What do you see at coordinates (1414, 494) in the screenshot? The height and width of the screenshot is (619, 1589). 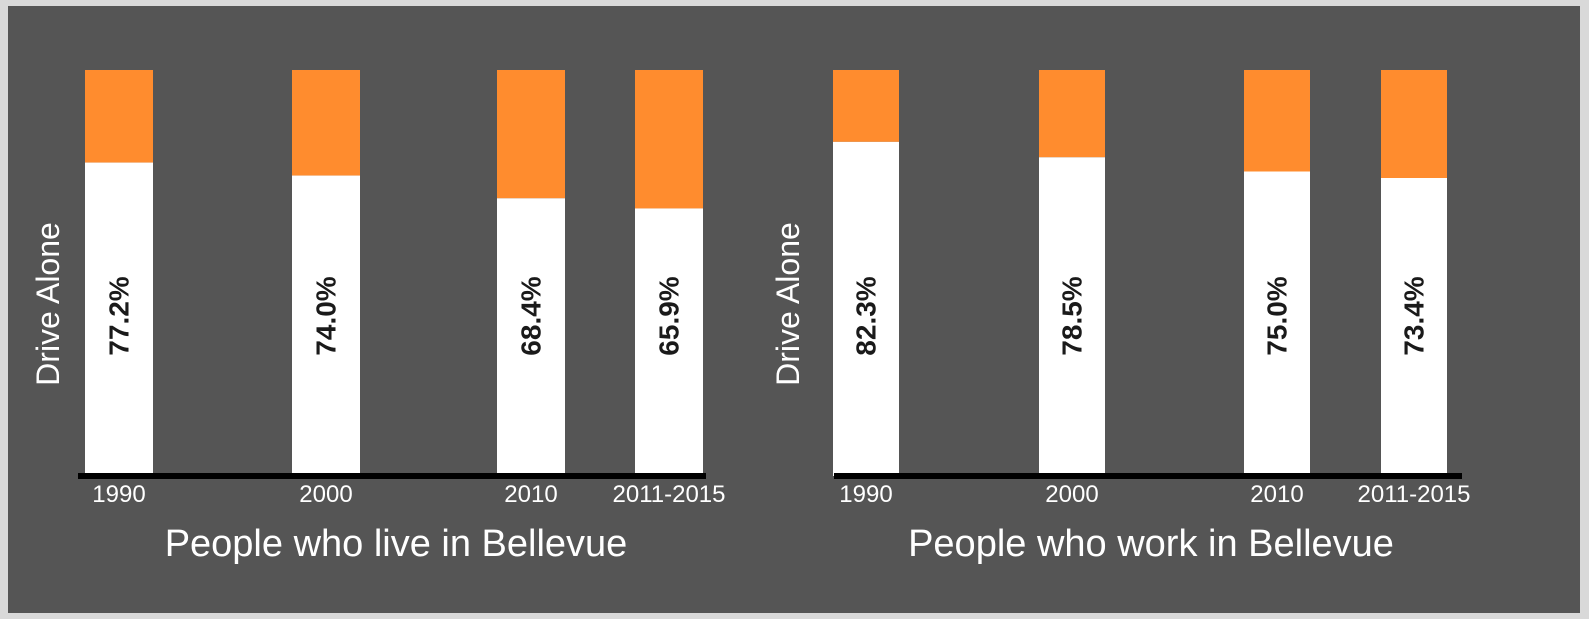 I see `work-x-tick-3: 2011-2015` at bounding box center [1414, 494].